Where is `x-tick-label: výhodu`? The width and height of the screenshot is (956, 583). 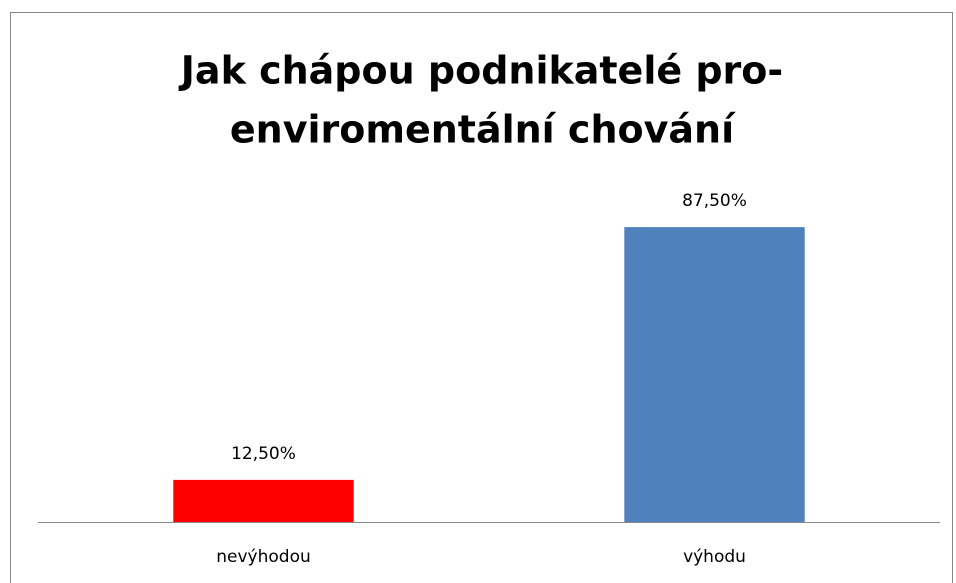
x-tick-label: výhodu is located at coordinates (714, 557).